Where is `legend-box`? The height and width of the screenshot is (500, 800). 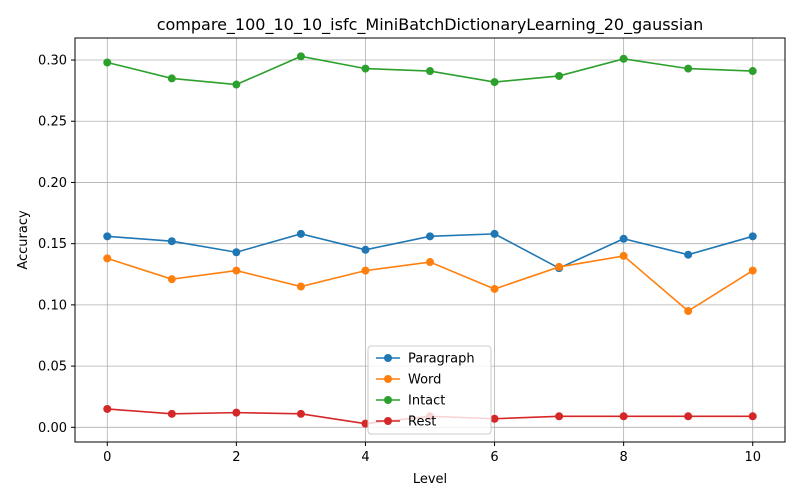
legend-box is located at coordinates (429, 390).